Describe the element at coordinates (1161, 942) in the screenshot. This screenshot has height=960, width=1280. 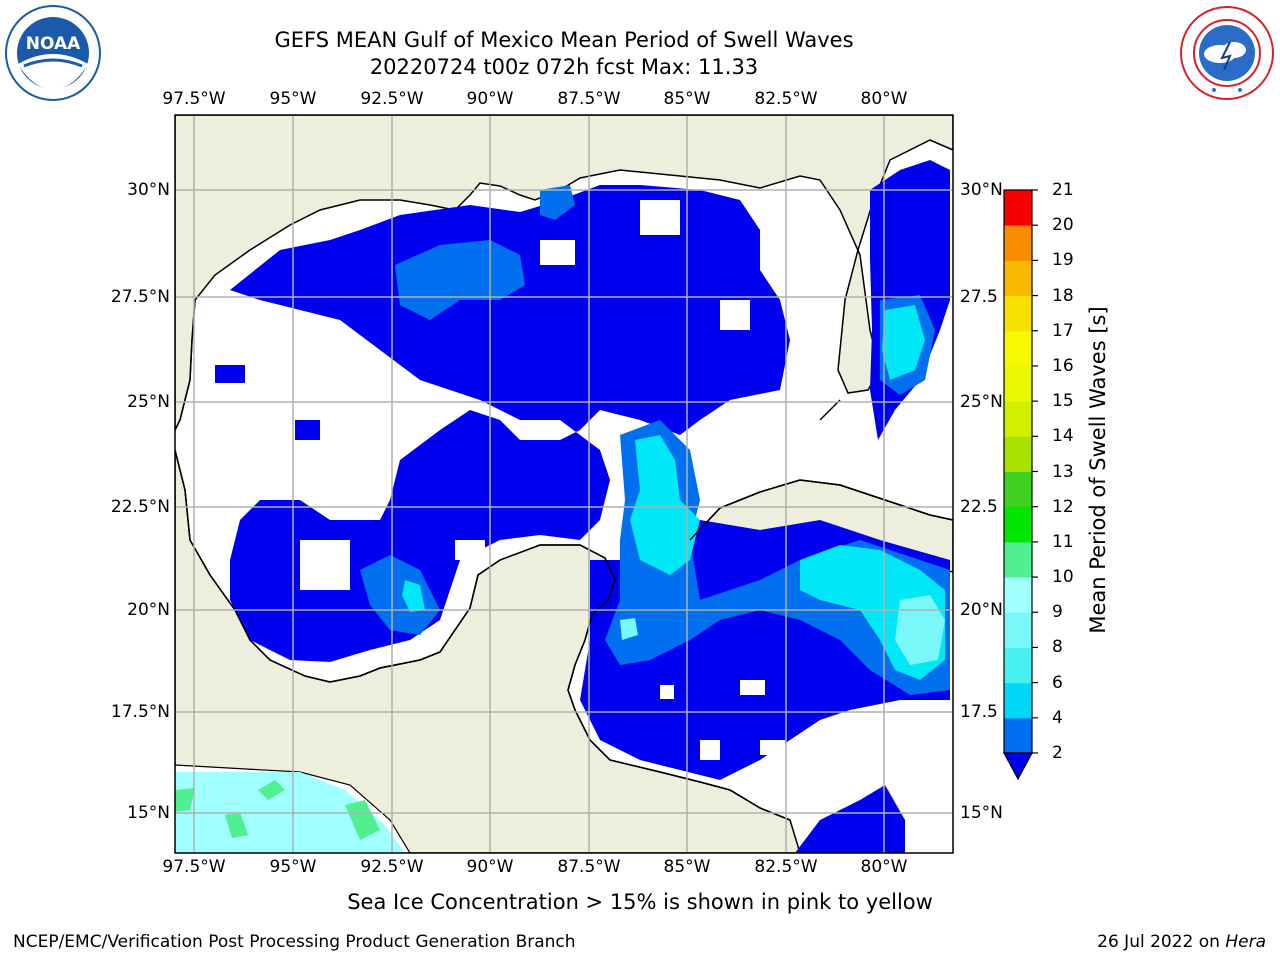
I see `footer-date-text: 26 Jul 2022 on` at that location.